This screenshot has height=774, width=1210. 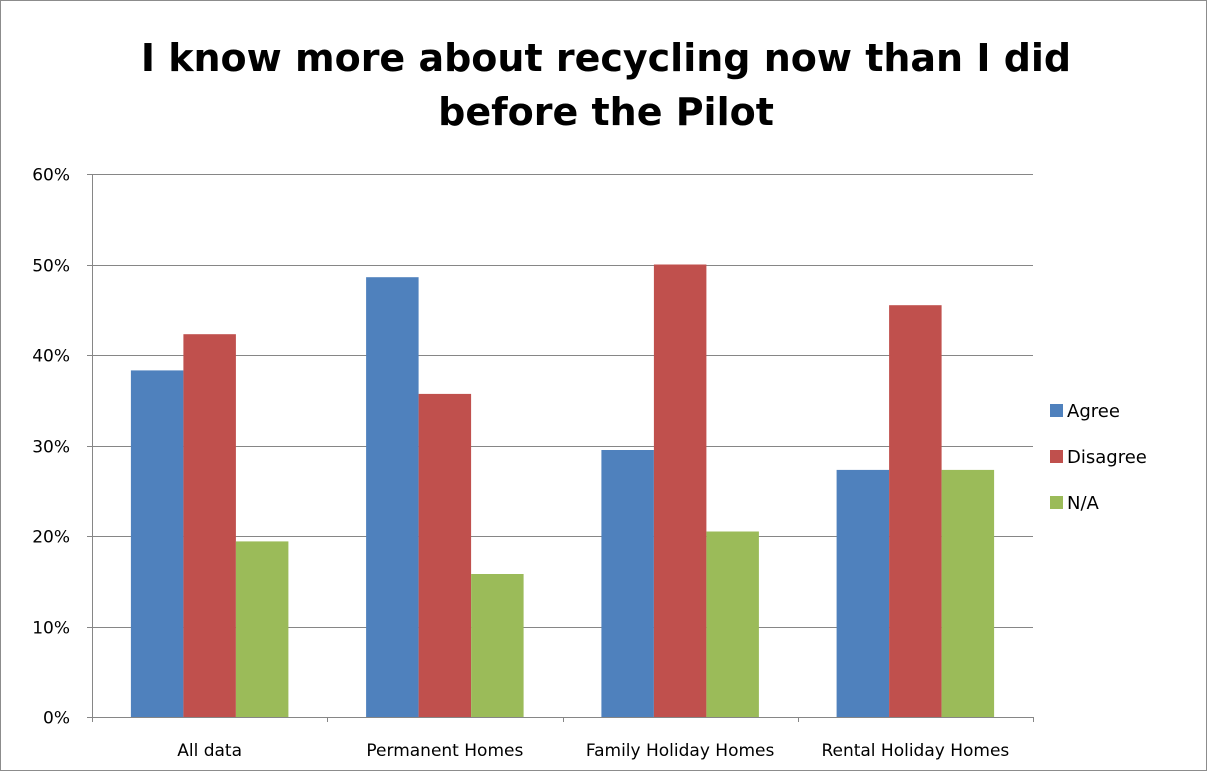 What do you see at coordinates (51, 176) in the screenshot?
I see `y-tick-label: 60%` at bounding box center [51, 176].